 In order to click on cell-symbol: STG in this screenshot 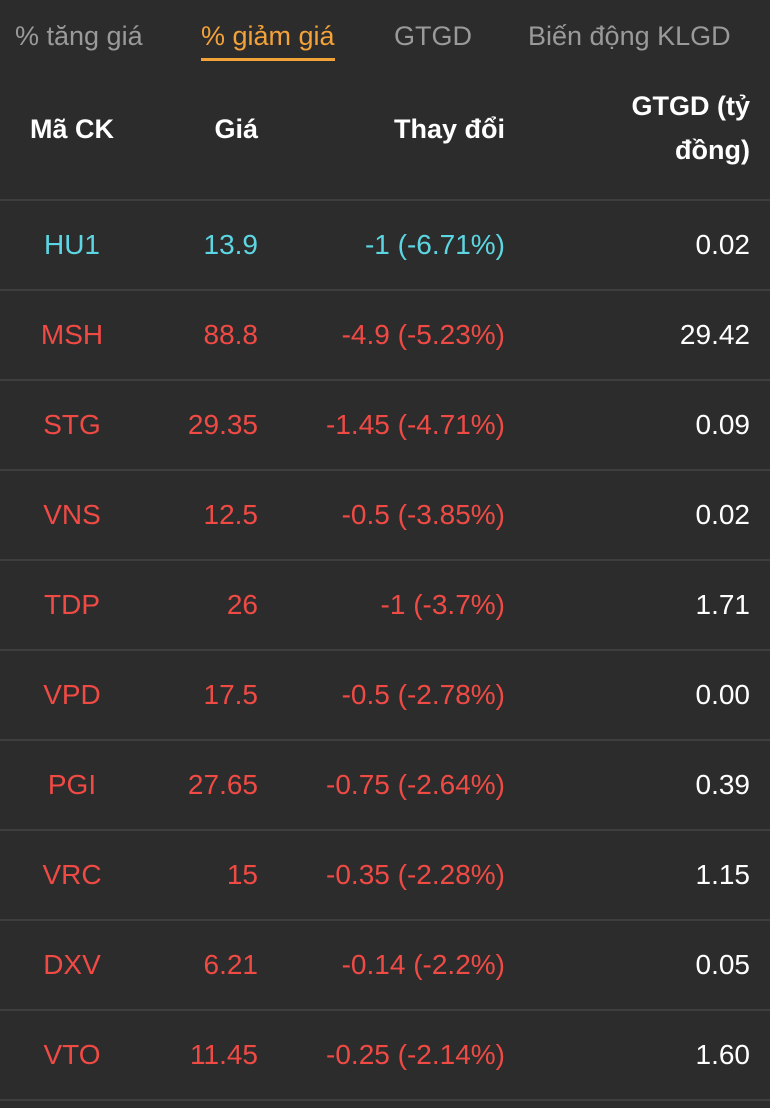, I will do `click(72, 424)`.